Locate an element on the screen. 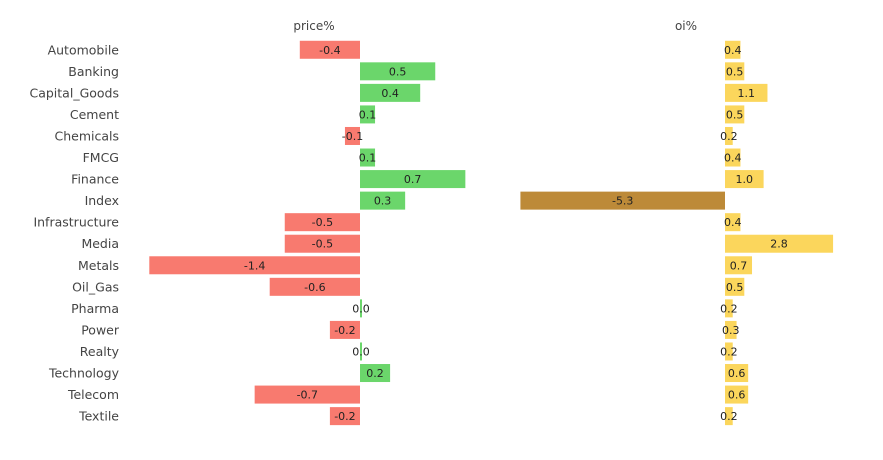  category-label: Automobile is located at coordinates (84, 49).